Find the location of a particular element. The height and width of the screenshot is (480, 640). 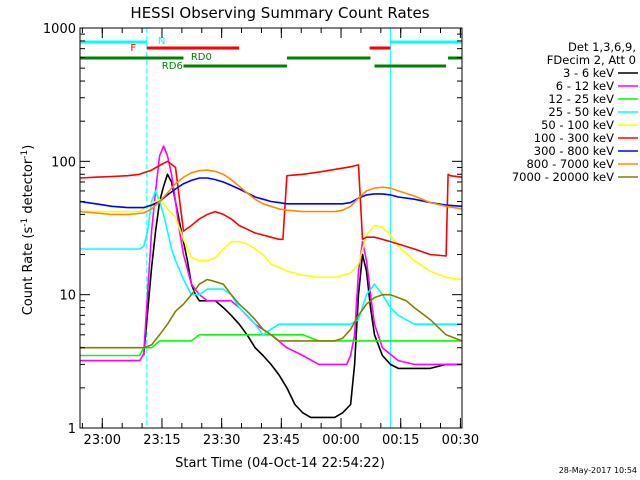

y-axis-label-mid: detector is located at coordinates (28, 188).